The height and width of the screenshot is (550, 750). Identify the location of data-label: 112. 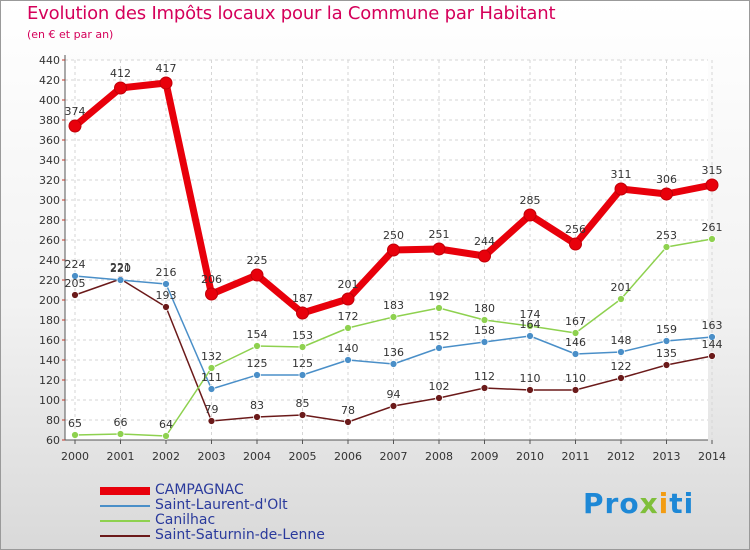
(484, 376).